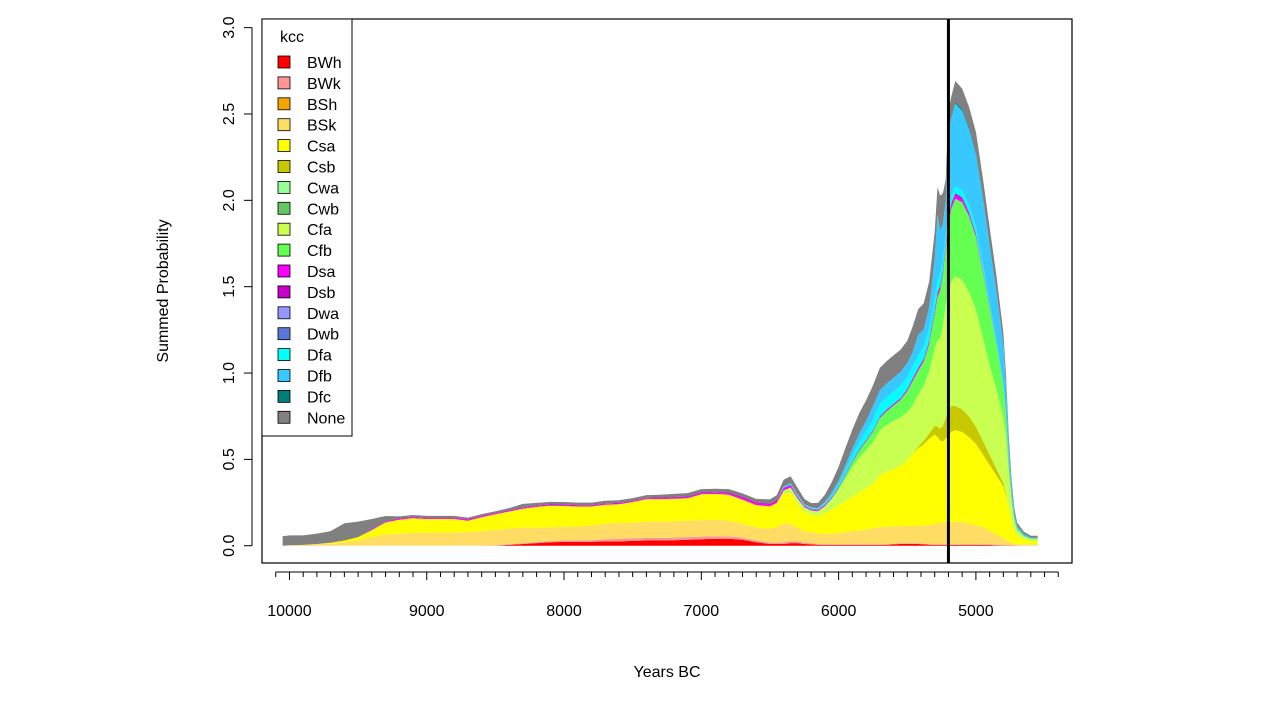 The height and width of the screenshot is (720, 1280). I want to click on legend-label: Dfb, so click(319, 377).